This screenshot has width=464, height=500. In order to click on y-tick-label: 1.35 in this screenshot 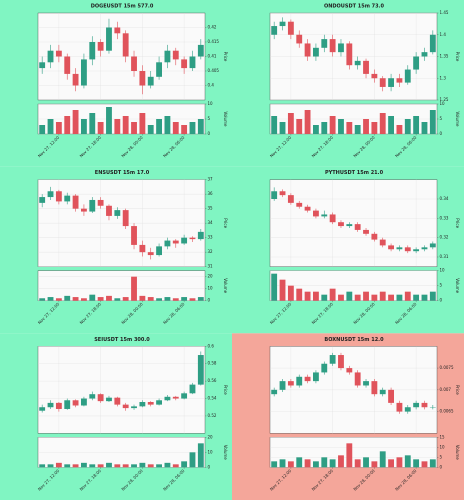, I will do `click(444, 56)`.